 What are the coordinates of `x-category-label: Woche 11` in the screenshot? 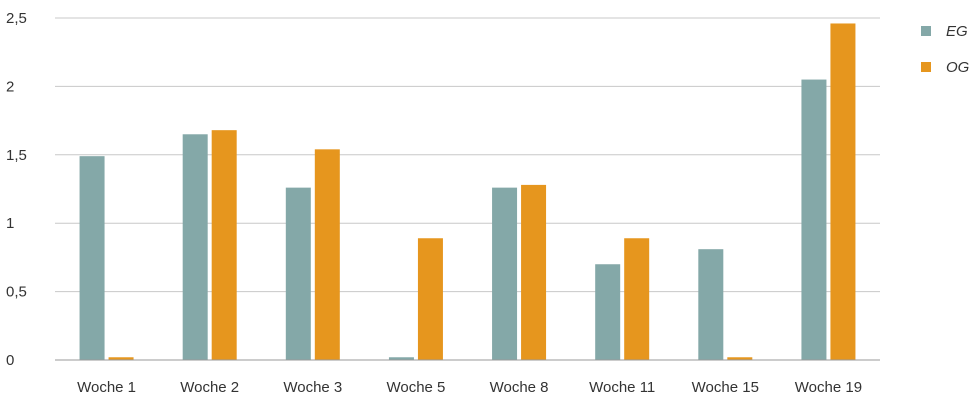 It's located at (622, 387).